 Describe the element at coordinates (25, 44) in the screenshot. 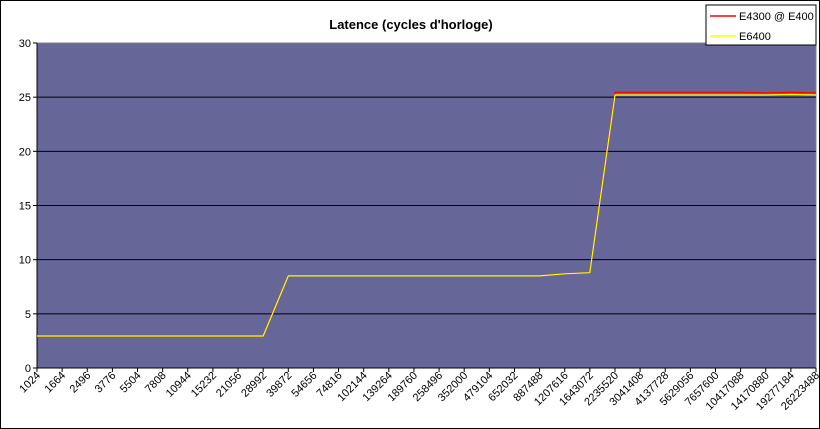

I see `y-tick-label: 30` at that location.